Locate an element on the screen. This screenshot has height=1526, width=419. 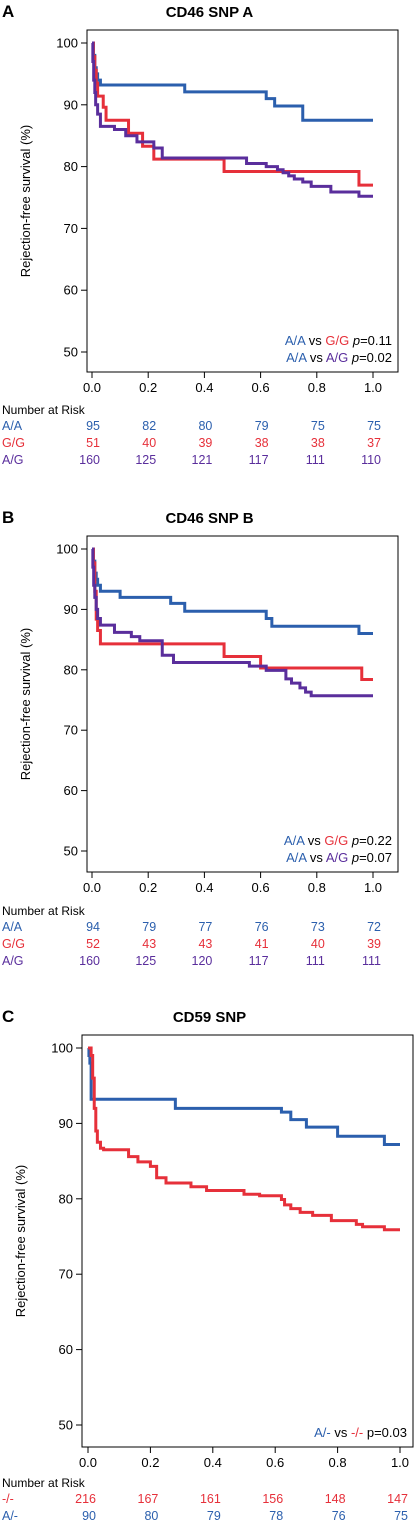
risk-cell: 95 is located at coordinates (93, 426).